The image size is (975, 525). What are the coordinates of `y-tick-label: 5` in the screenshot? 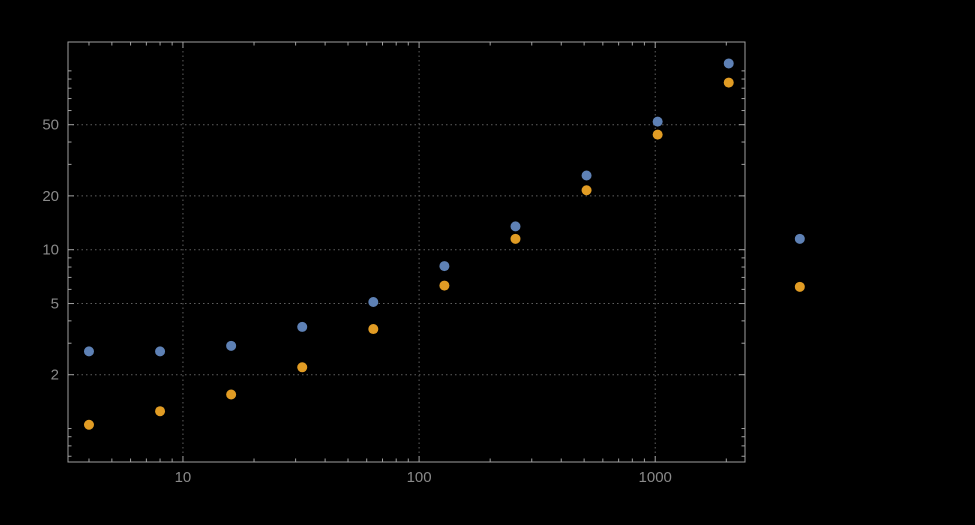 It's located at (55, 304).